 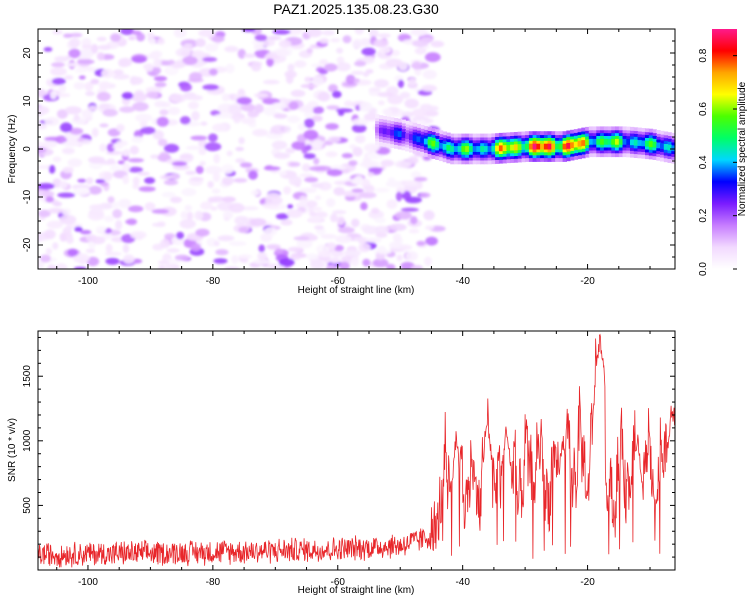 What do you see at coordinates (338, 281) in the screenshot?
I see `x-tick-label: -60` at bounding box center [338, 281].